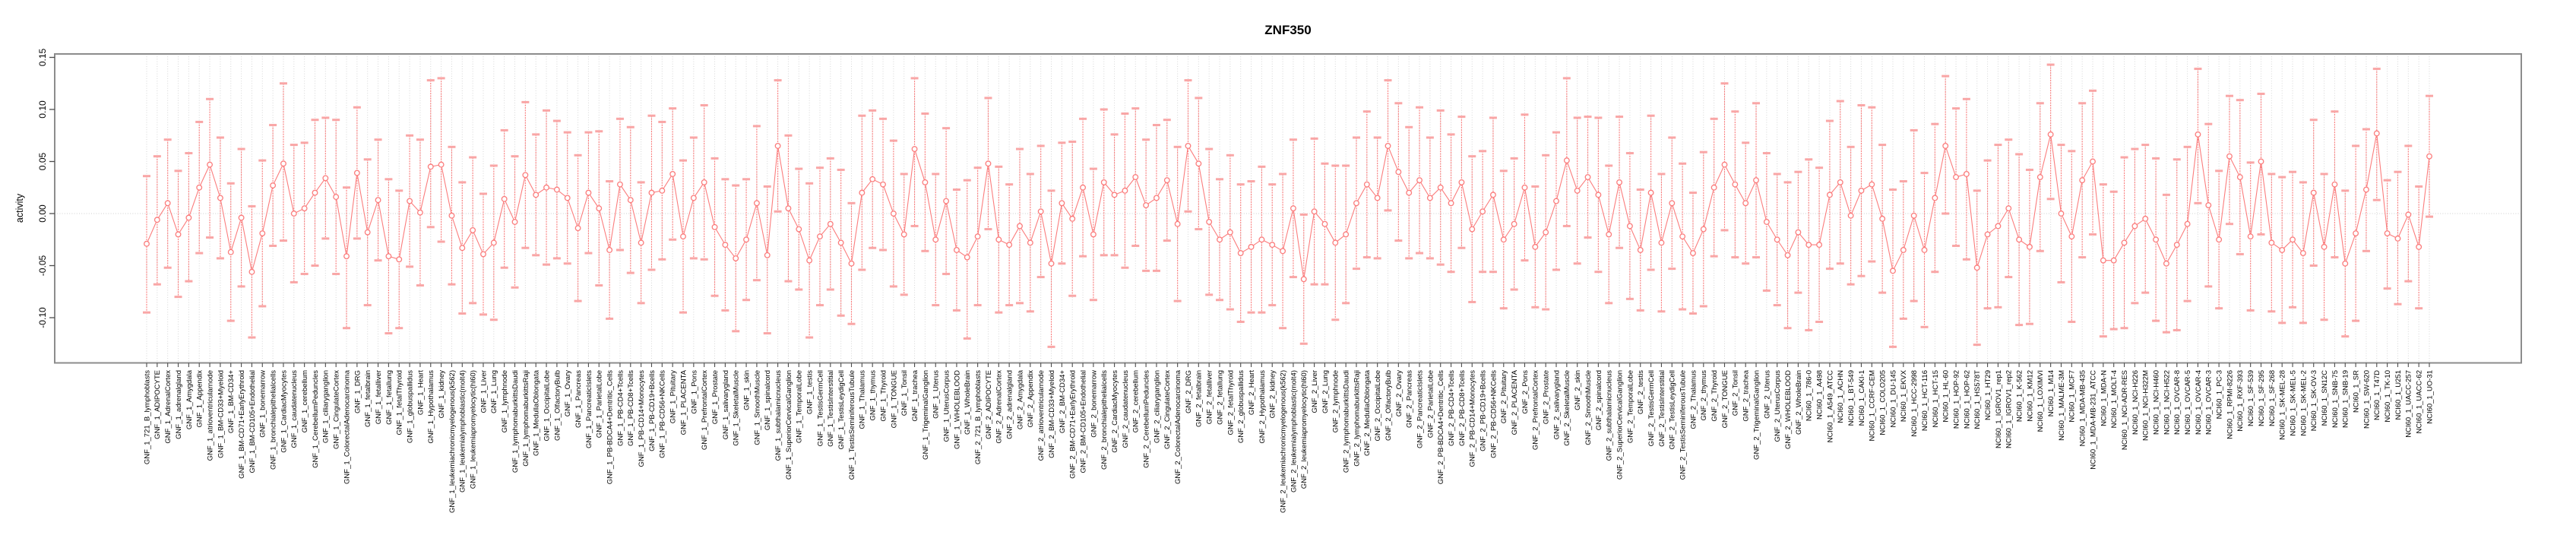  Describe the element at coordinates (147, 417) in the screenshot. I see `x-tick-label: GNF_1_721_B_lymphoblasts` at that location.